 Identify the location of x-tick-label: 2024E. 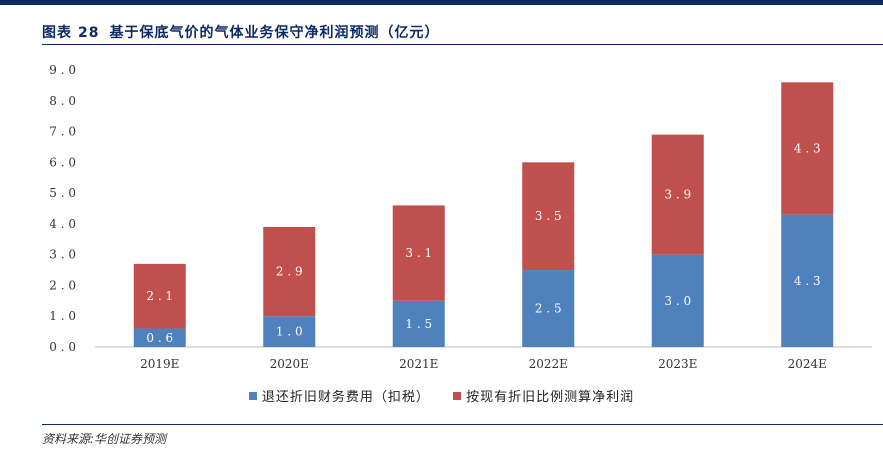
(807, 364).